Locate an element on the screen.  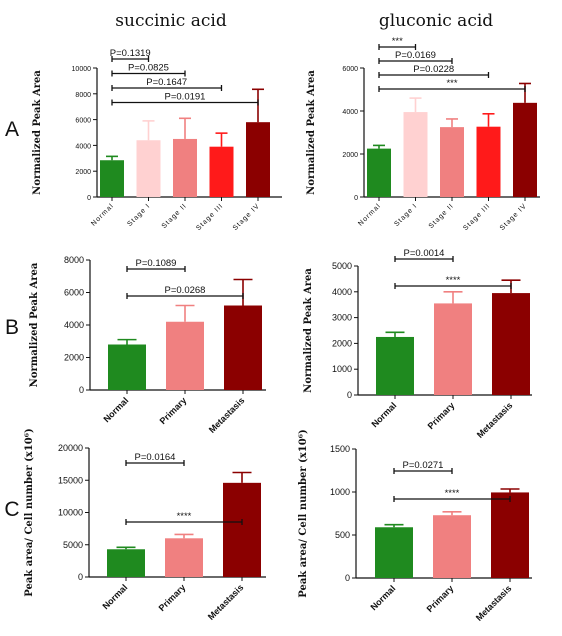
comparison-label: P=0.0825 is located at coordinates (148, 68).